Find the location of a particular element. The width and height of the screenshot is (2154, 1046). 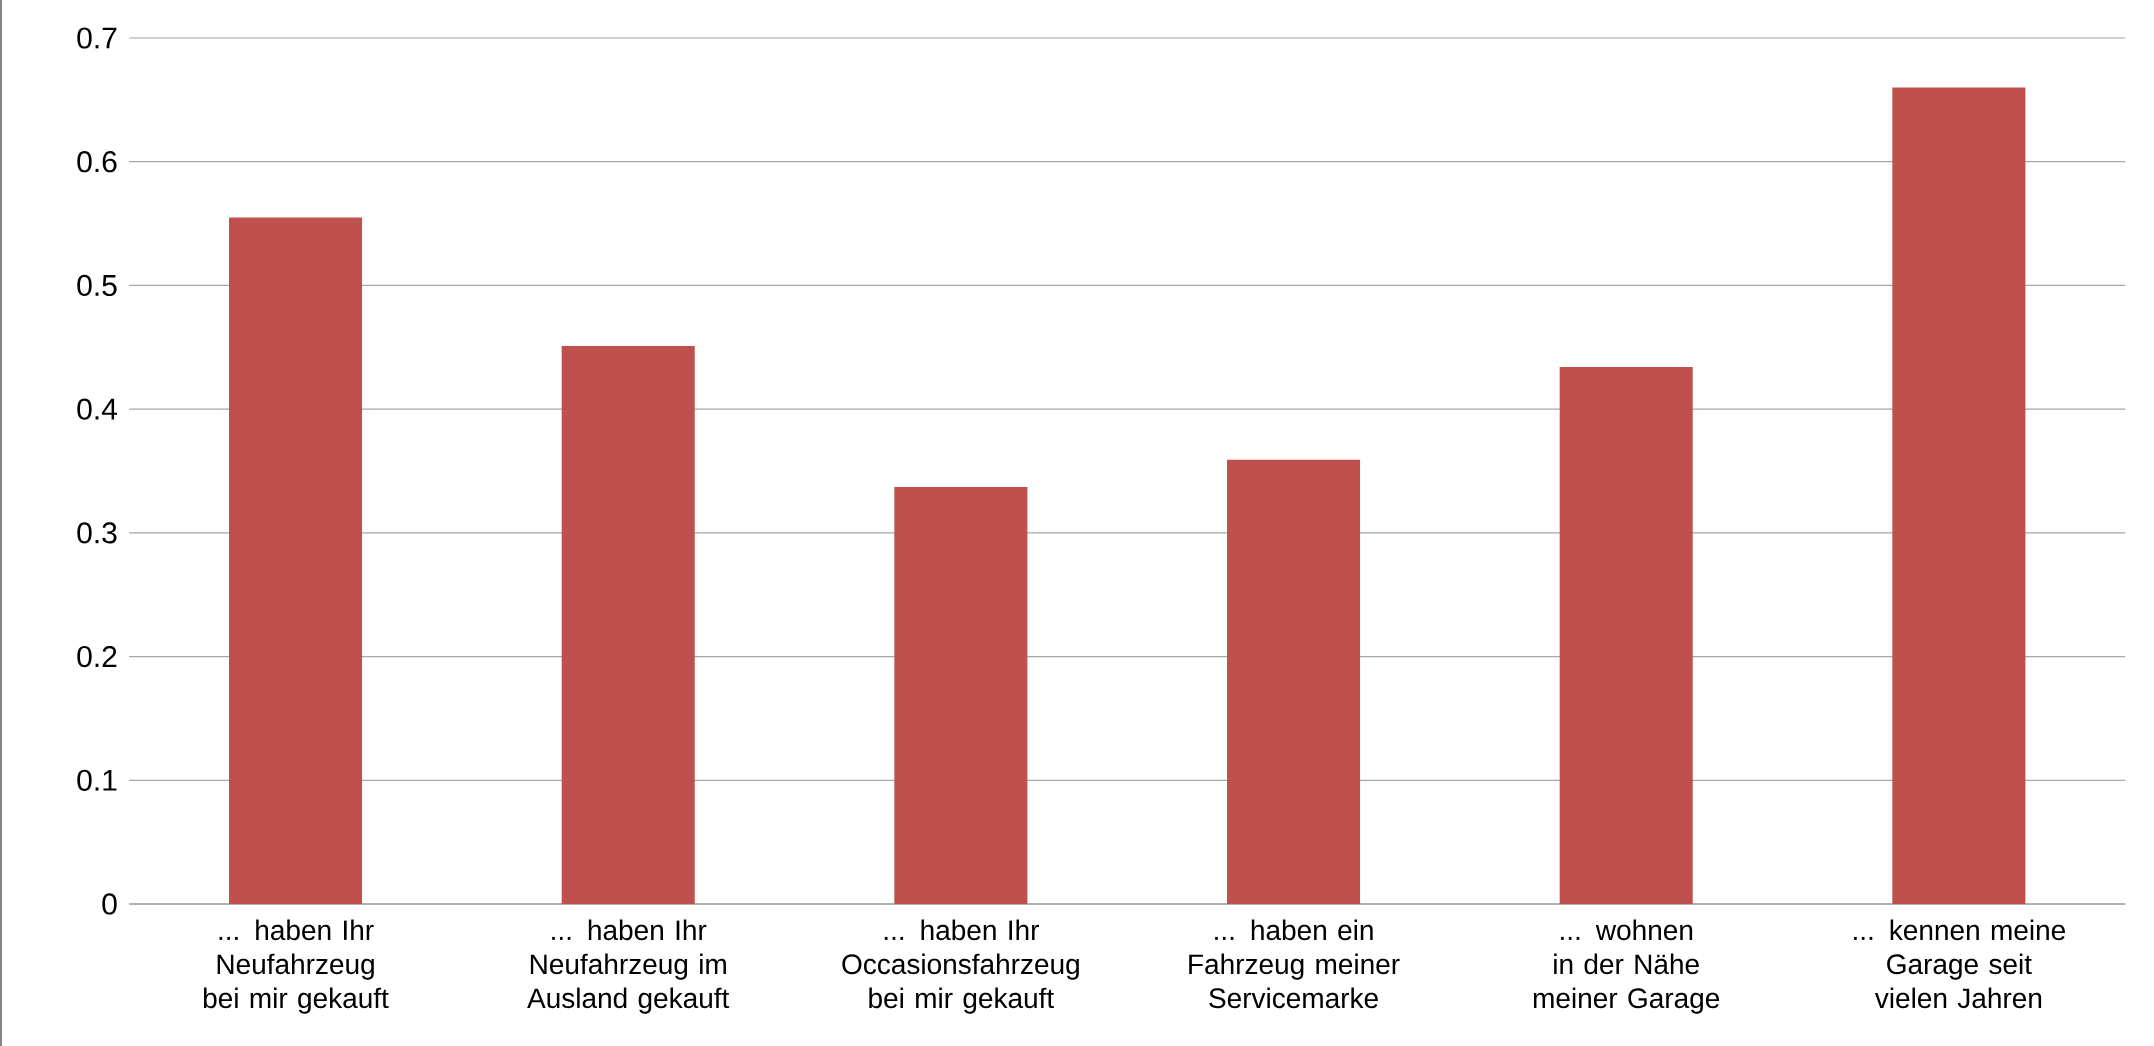

x-tick-label: ... kennen meine Garage seit vielen Jahren is located at coordinates (1960, 964).